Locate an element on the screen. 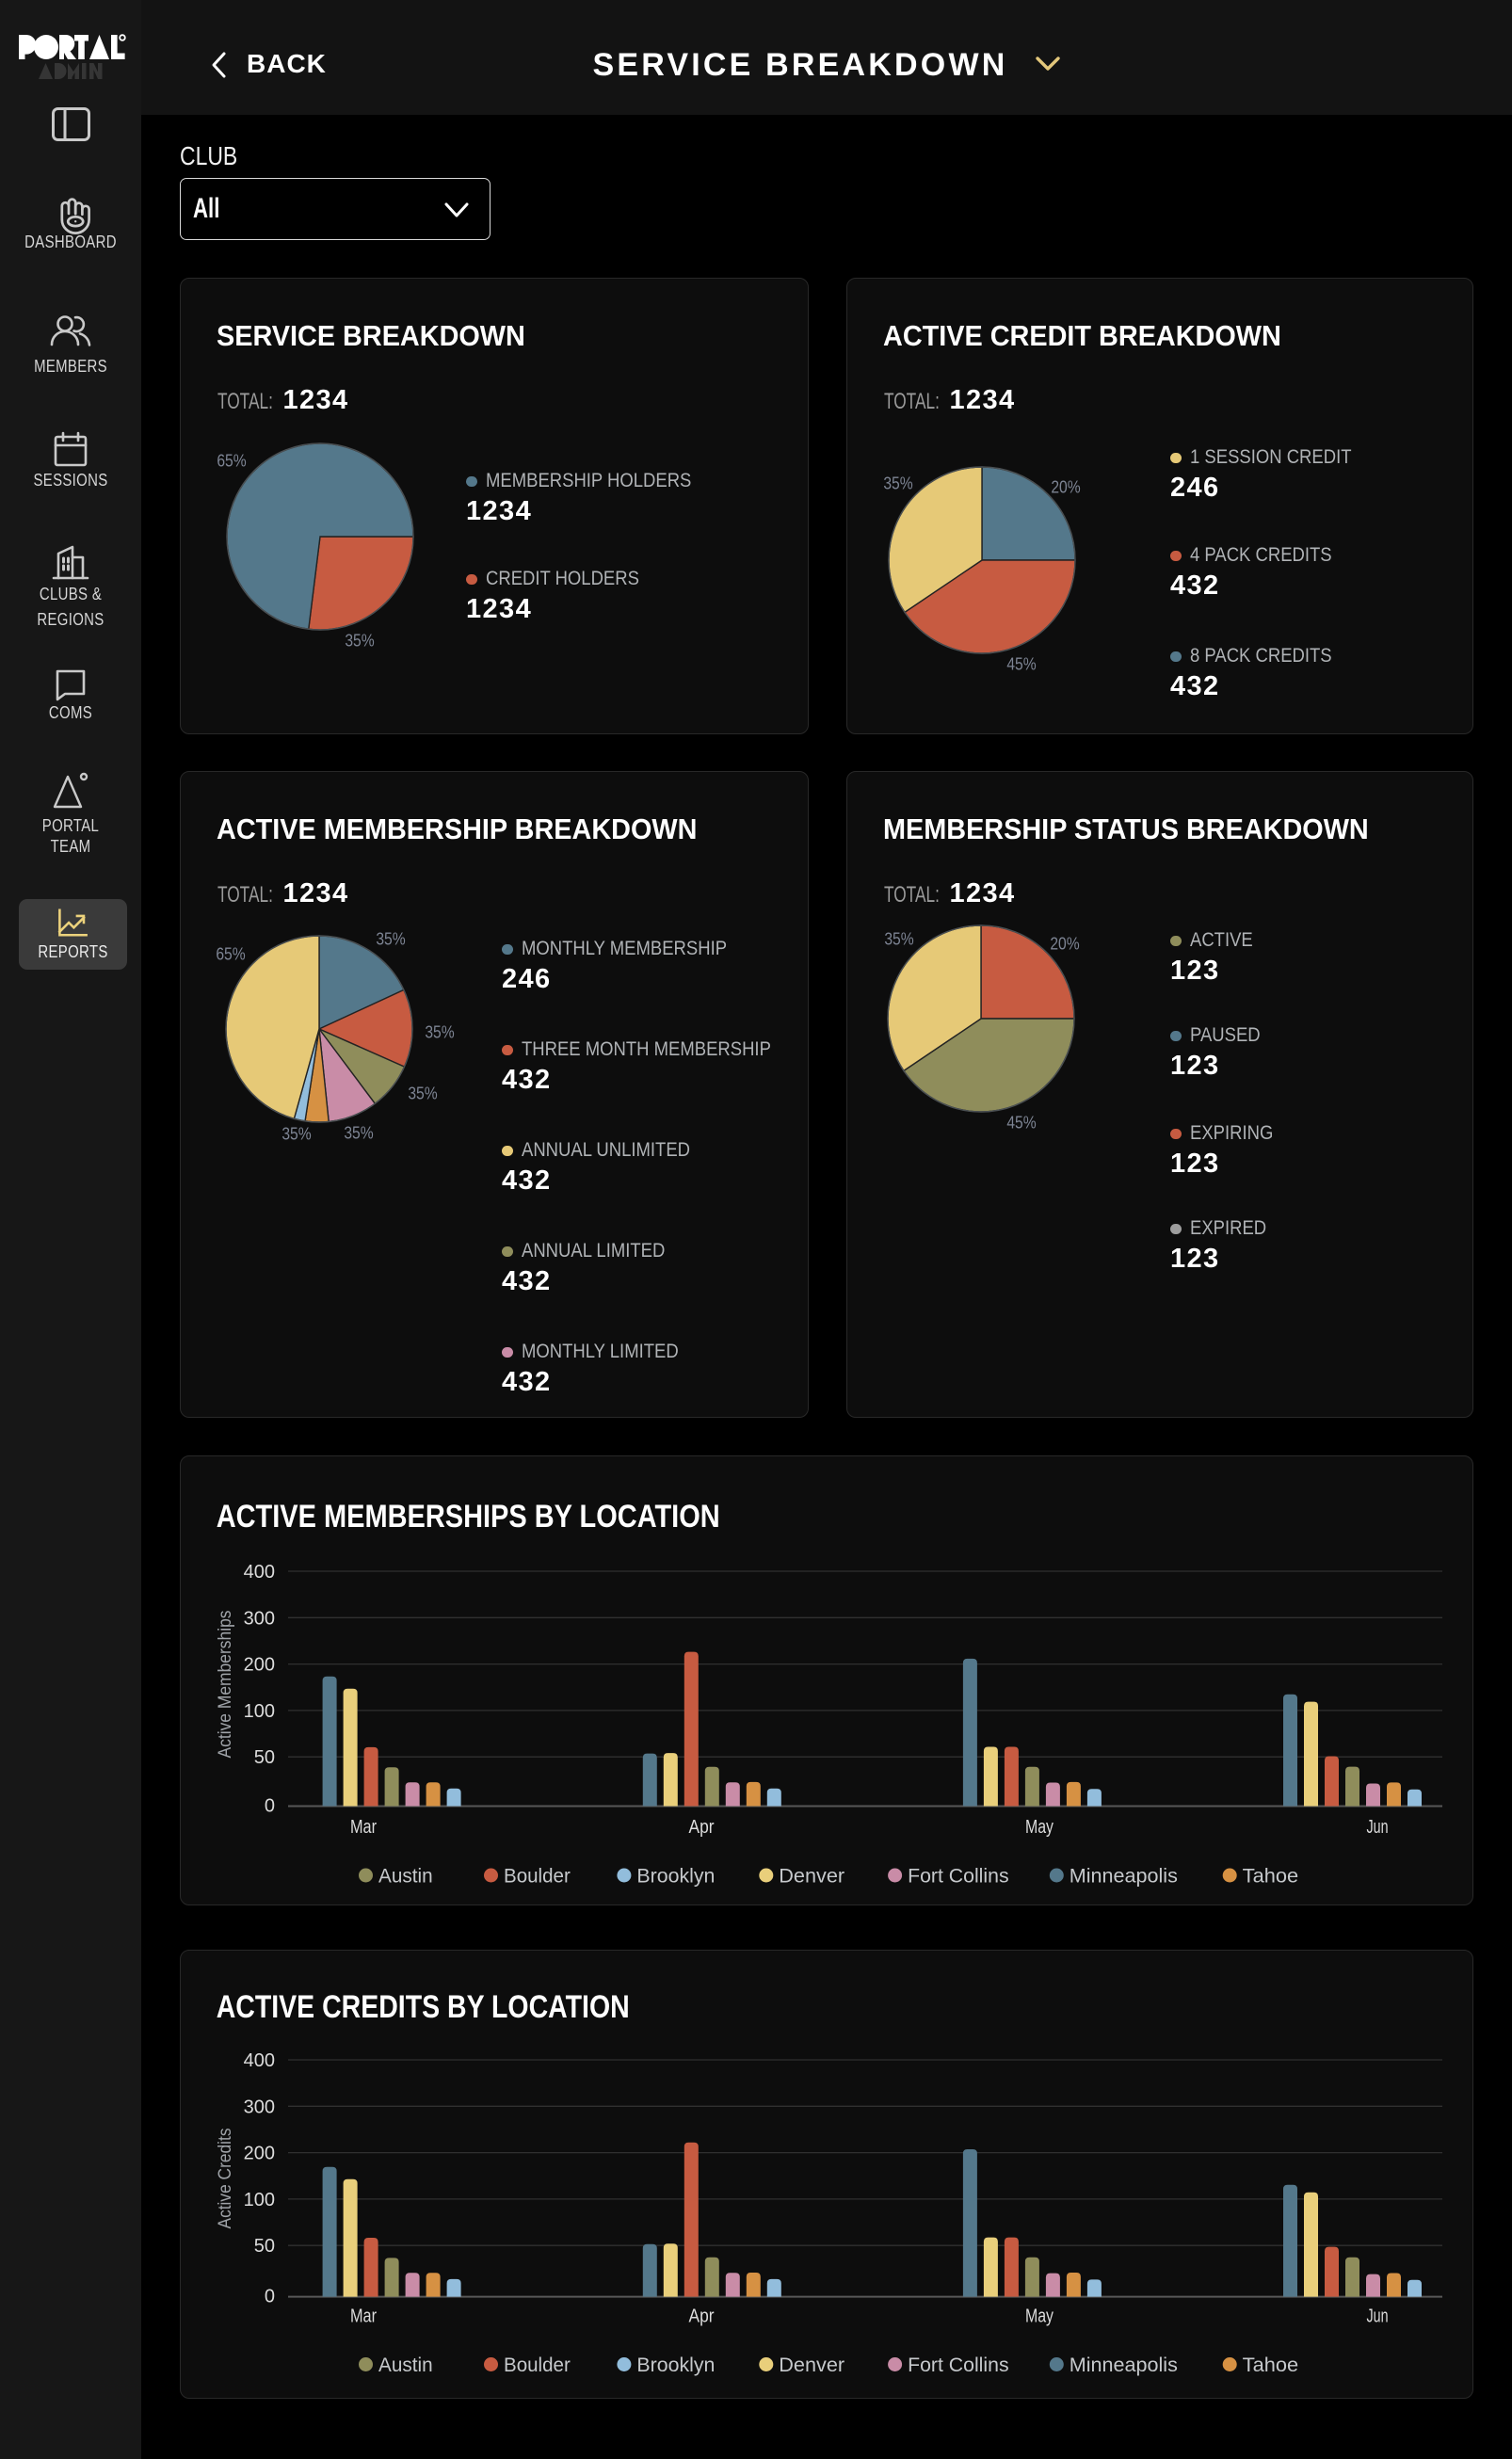 Image resolution: width=1512 pixels, height=2459 pixels. svg-text: ACTIVE CREDITS BY LOCATION is located at coordinates (423, 2007).